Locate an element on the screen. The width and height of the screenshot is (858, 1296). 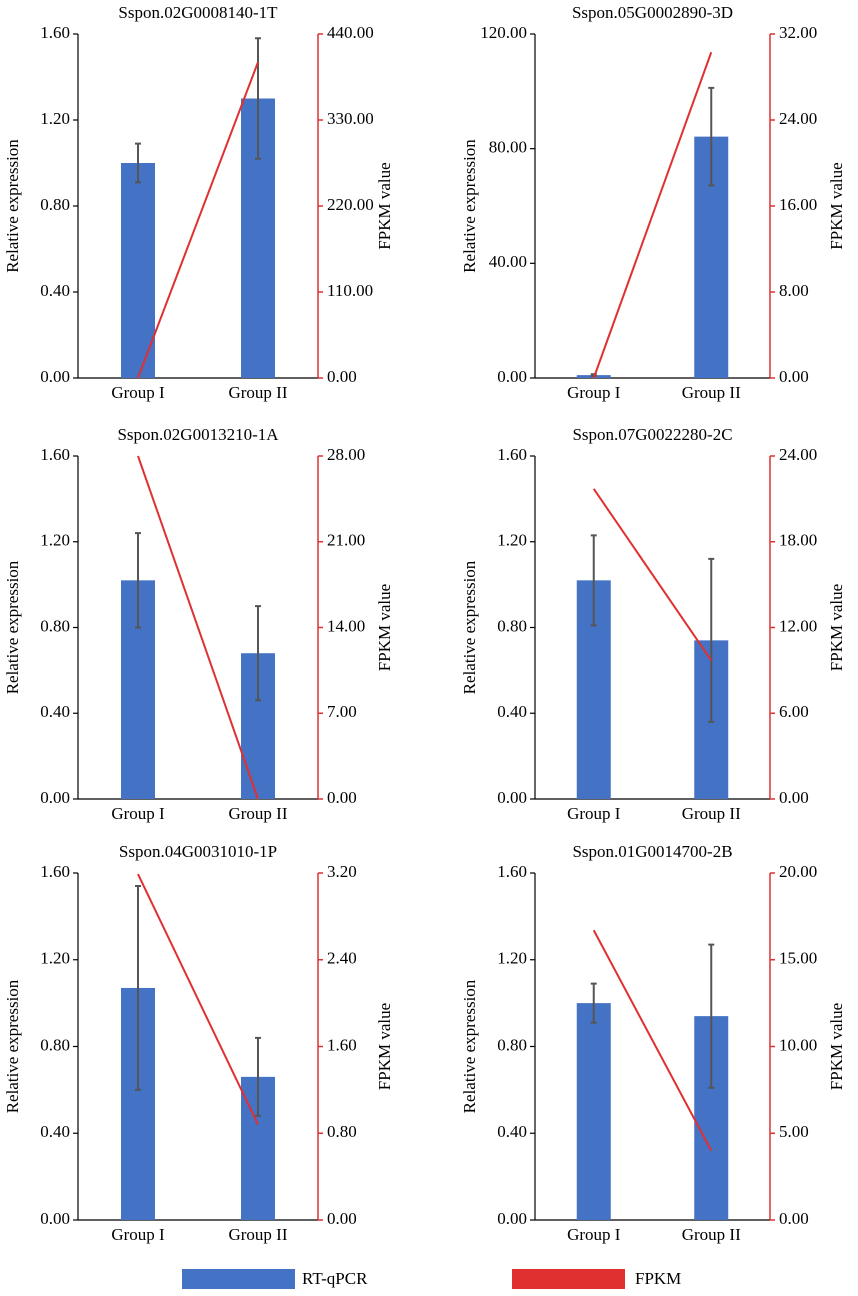
y2-tick-label: 32.00 is located at coordinates (798, 32).